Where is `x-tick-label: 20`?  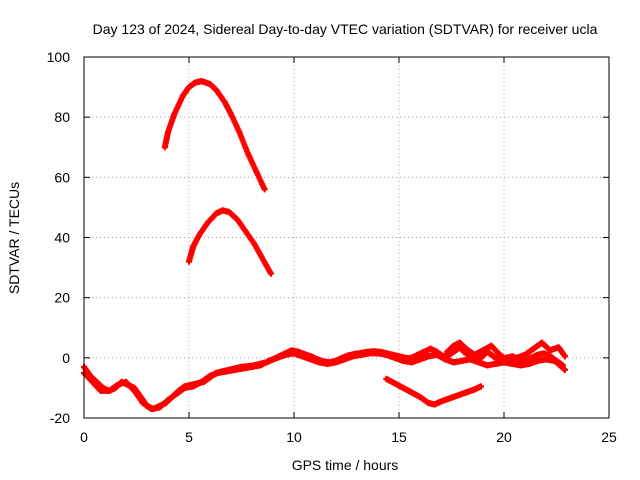
x-tick-label: 20 is located at coordinates (504, 437).